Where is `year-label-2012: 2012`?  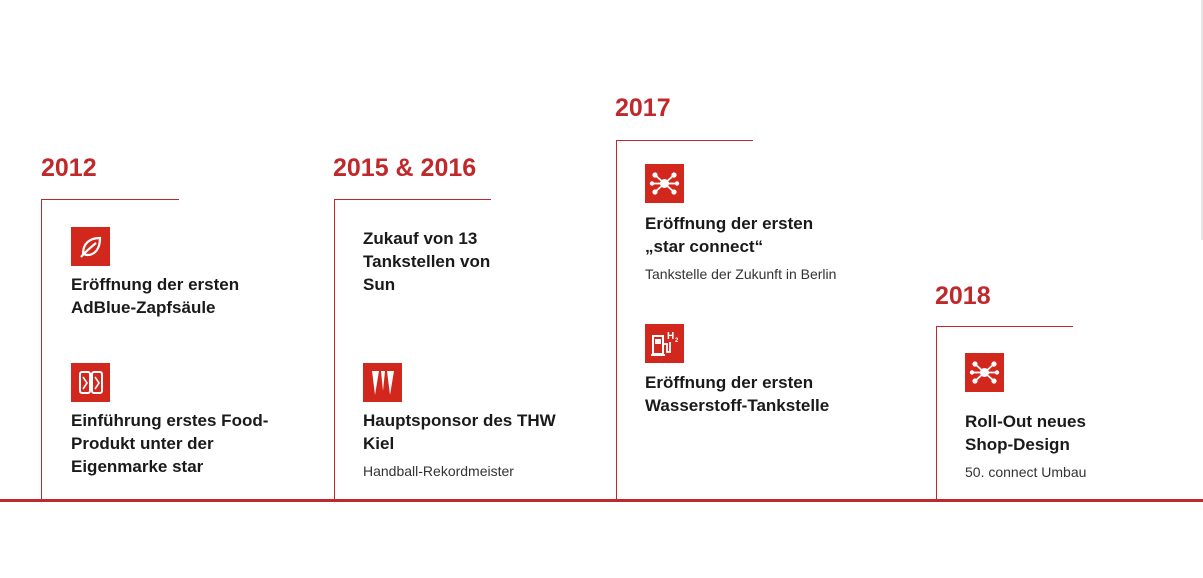 year-label-2012: 2012 is located at coordinates (69, 168).